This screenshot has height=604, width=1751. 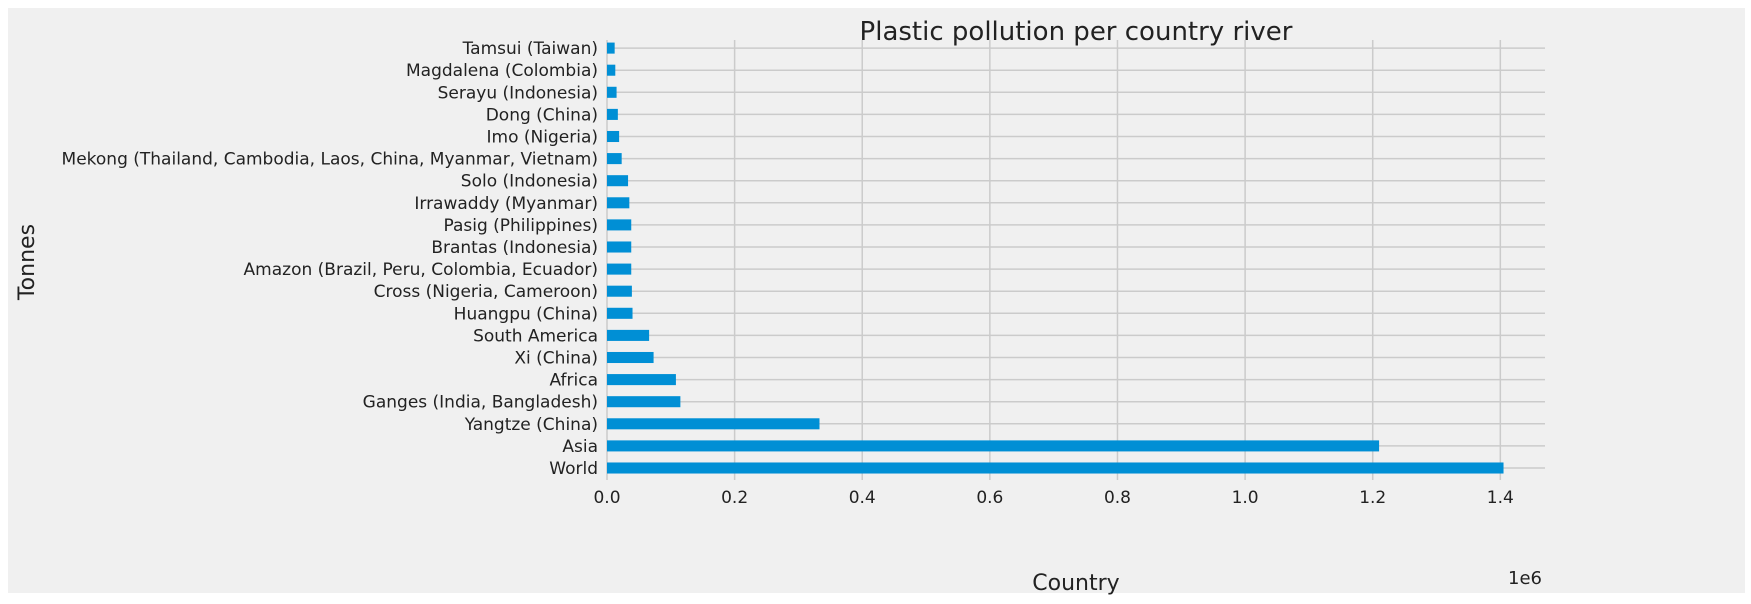 I want to click on y-tick-label: Africa, so click(x=574, y=381).